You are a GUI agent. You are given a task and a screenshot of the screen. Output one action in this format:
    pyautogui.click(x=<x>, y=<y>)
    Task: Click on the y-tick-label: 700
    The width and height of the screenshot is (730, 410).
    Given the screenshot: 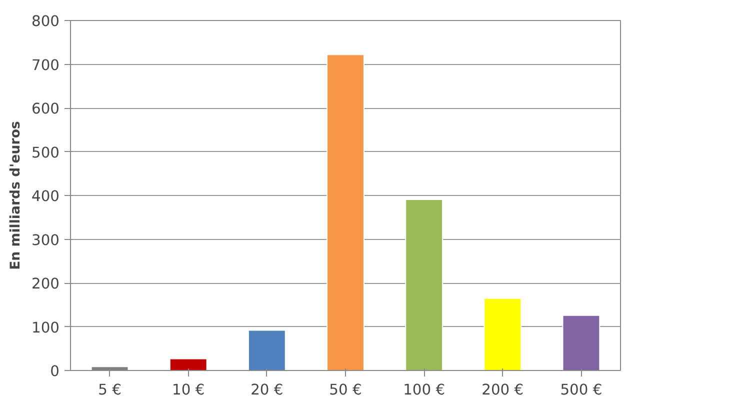 What is the action you would take?
    pyautogui.click(x=46, y=65)
    